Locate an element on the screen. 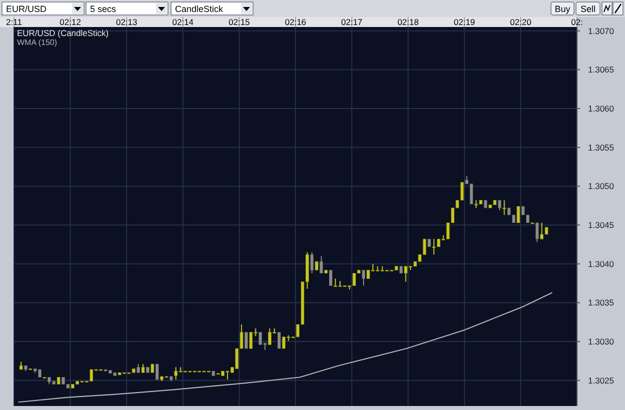  x-tick-label: 02:20 is located at coordinates (521, 22).